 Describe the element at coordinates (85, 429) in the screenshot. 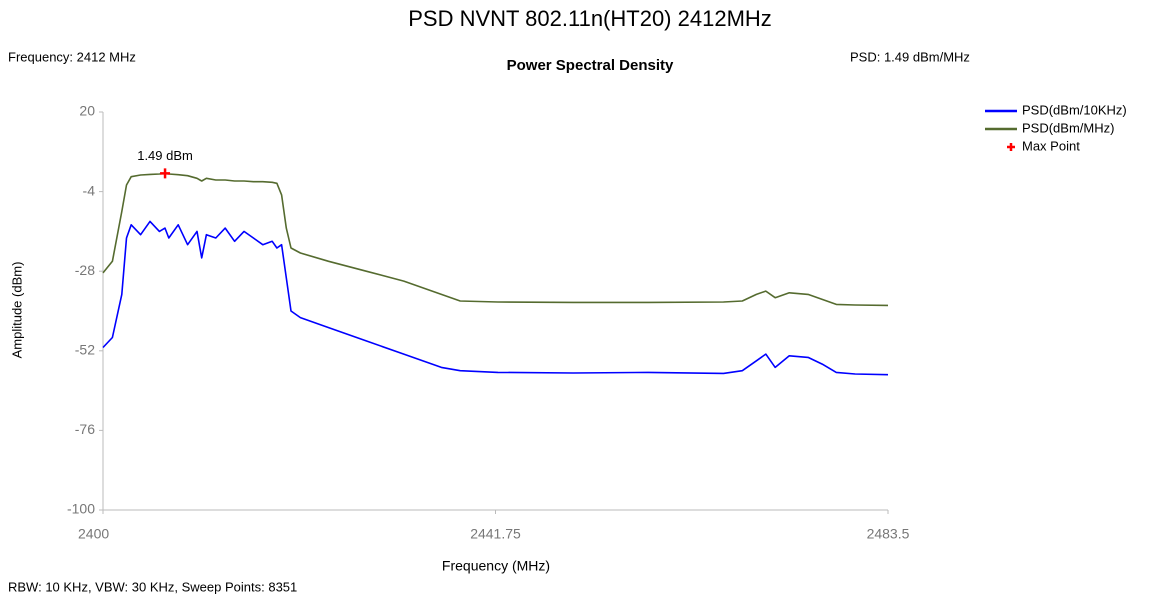

I see `y-tick-label: -76` at that location.